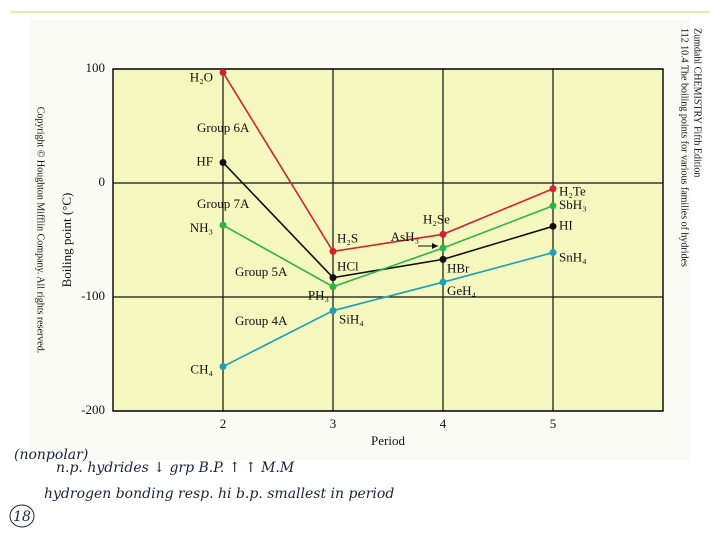  I want to click on point-label: H₂O, so click(201, 76).